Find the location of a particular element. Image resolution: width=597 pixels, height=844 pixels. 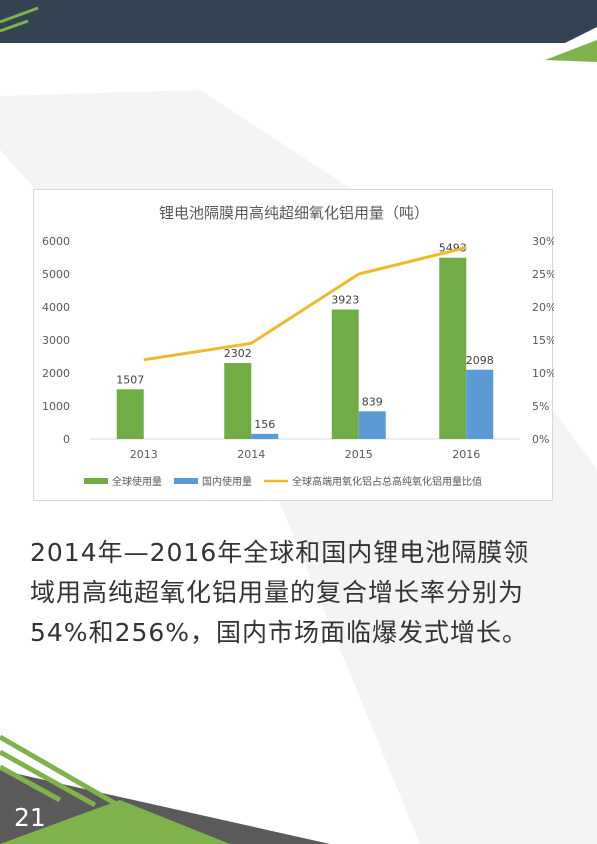

bar-data-label: 156 is located at coordinates (264, 424).